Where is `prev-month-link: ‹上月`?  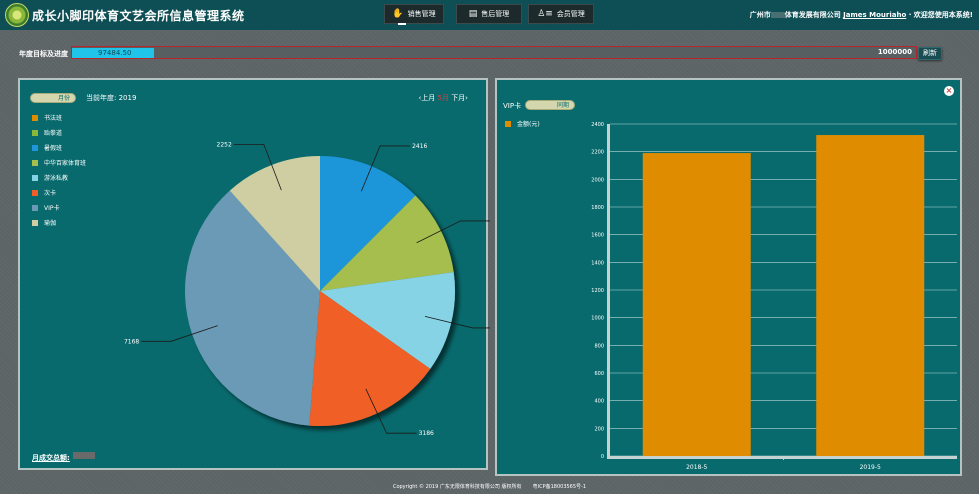
prev-month-link: ‹上月 is located at coordinates (427, 98).